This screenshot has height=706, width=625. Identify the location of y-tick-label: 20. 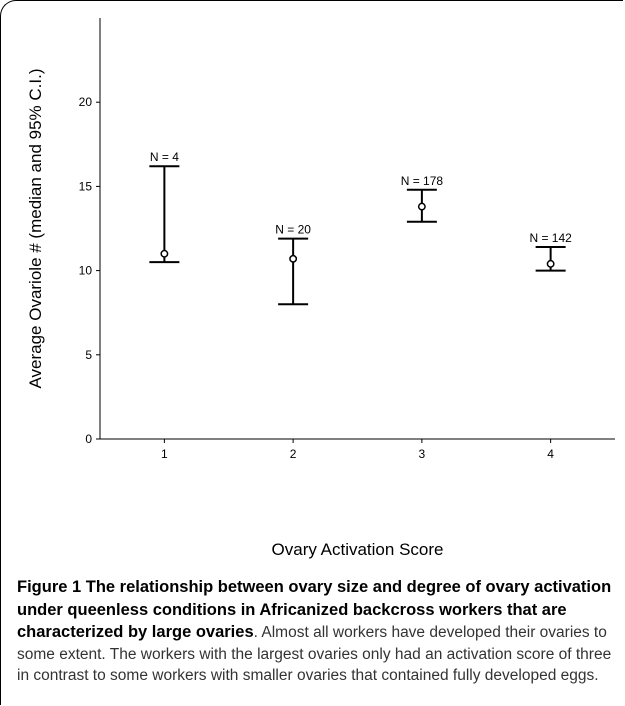
(86, 102).